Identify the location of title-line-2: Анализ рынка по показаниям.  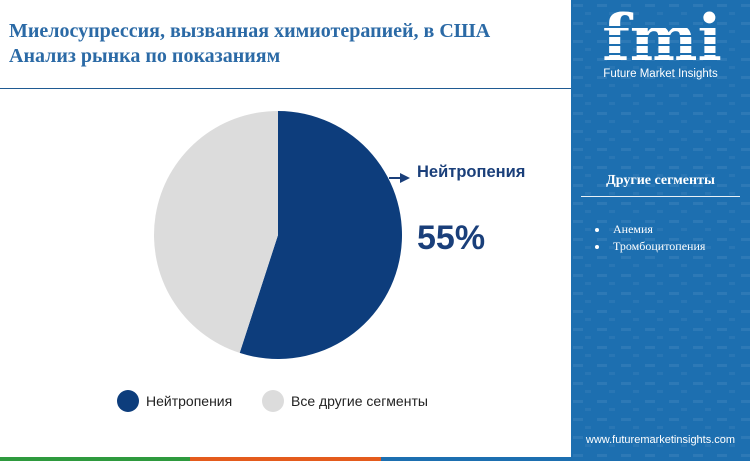
(145, 56).